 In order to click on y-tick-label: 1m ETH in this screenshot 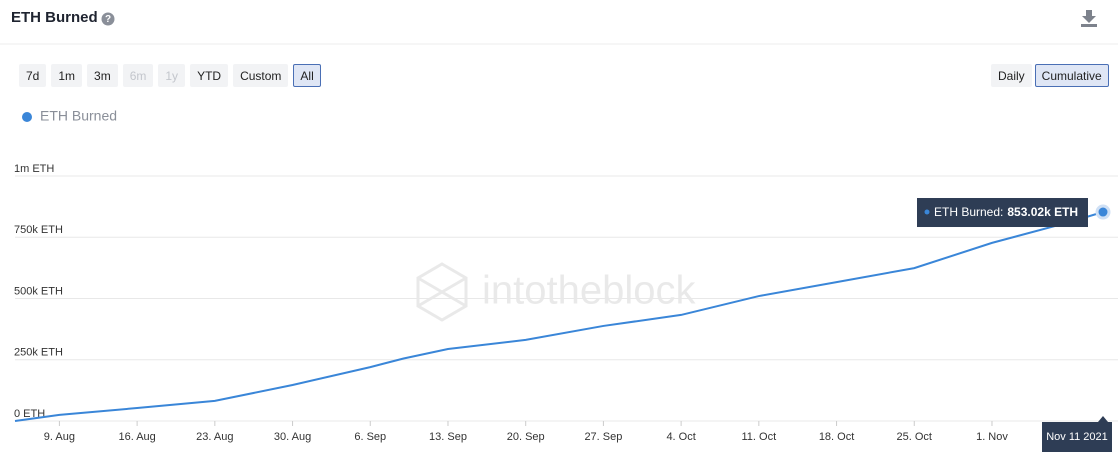, I will do `click(34, 169)`.